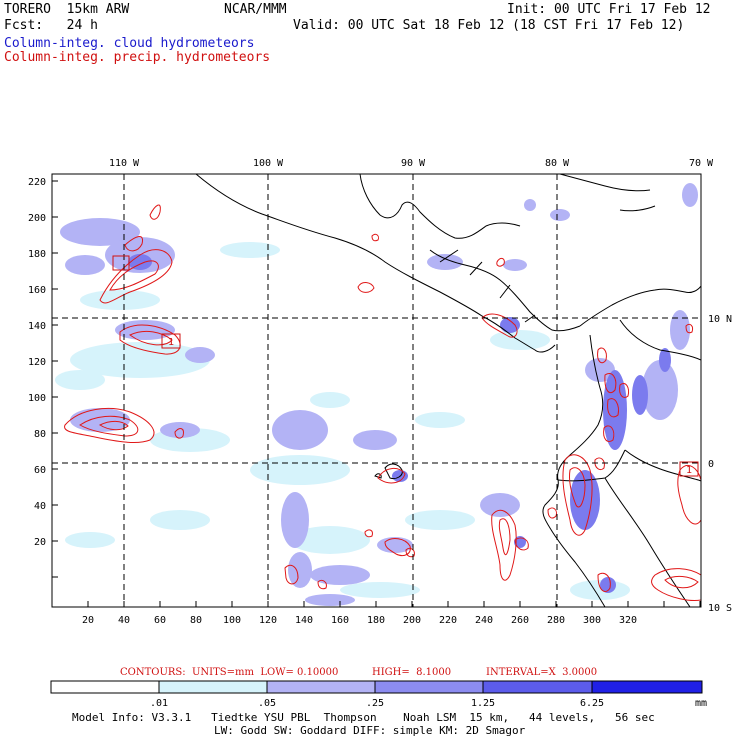  What do you see at coordinates (129, 43) in the screenshot?
I see `field-cloud-label: Column-integ. cloud hydrometeors` at bounding box center [129, 43].